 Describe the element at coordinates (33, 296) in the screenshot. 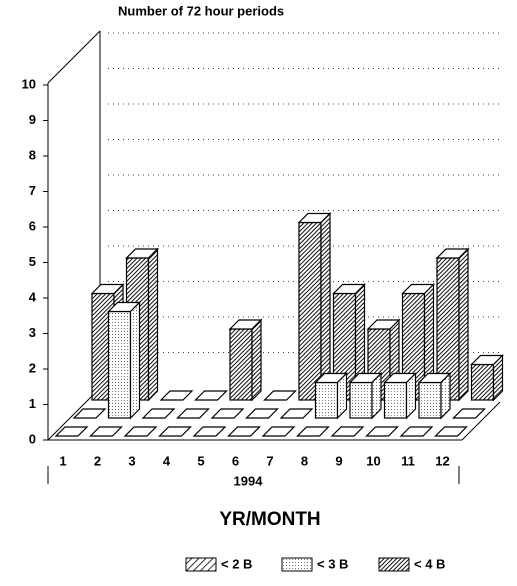

I see `y-tick-label: 4` at that location.